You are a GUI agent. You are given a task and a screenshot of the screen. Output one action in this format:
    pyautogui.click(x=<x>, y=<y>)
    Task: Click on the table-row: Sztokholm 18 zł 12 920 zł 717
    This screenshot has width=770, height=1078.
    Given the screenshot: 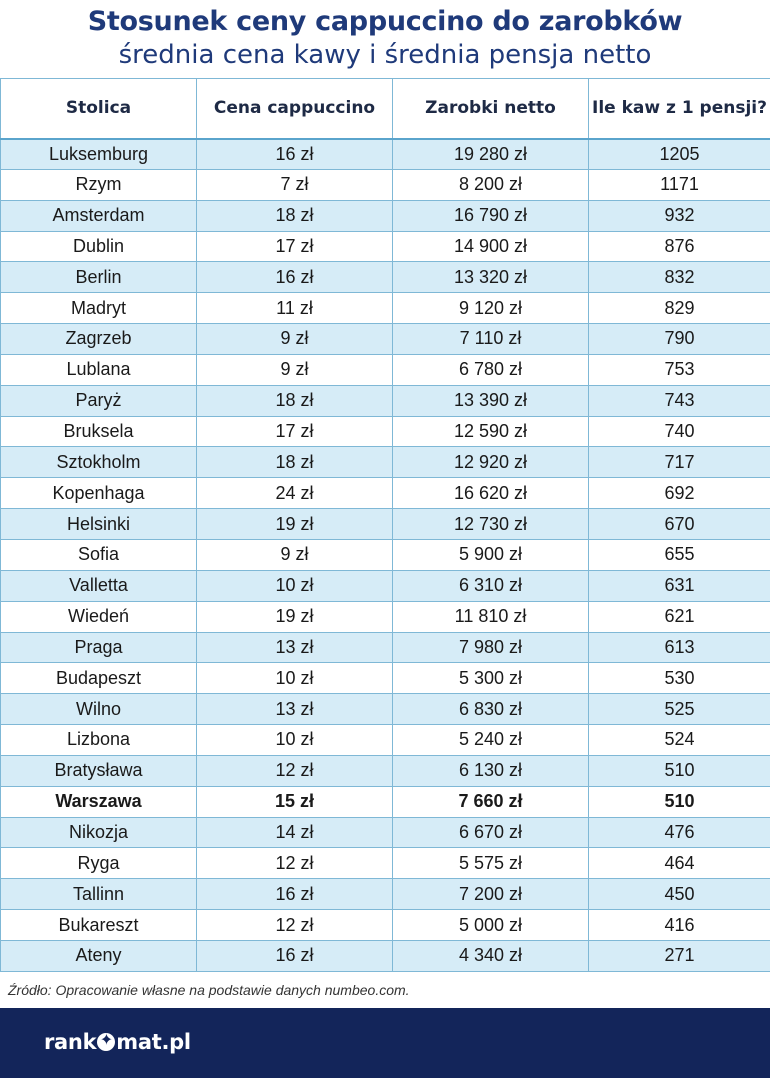 What is the action you would take?
    pyautogui.click(x=385, y=462)
    